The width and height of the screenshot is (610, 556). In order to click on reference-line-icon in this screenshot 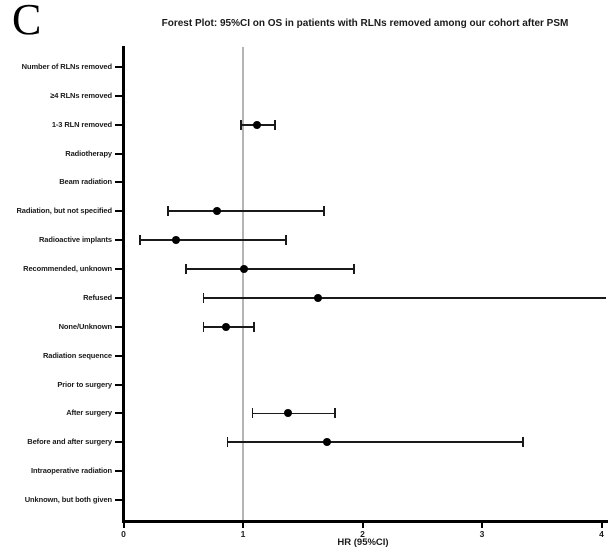, I will do `click(243, 284)`.